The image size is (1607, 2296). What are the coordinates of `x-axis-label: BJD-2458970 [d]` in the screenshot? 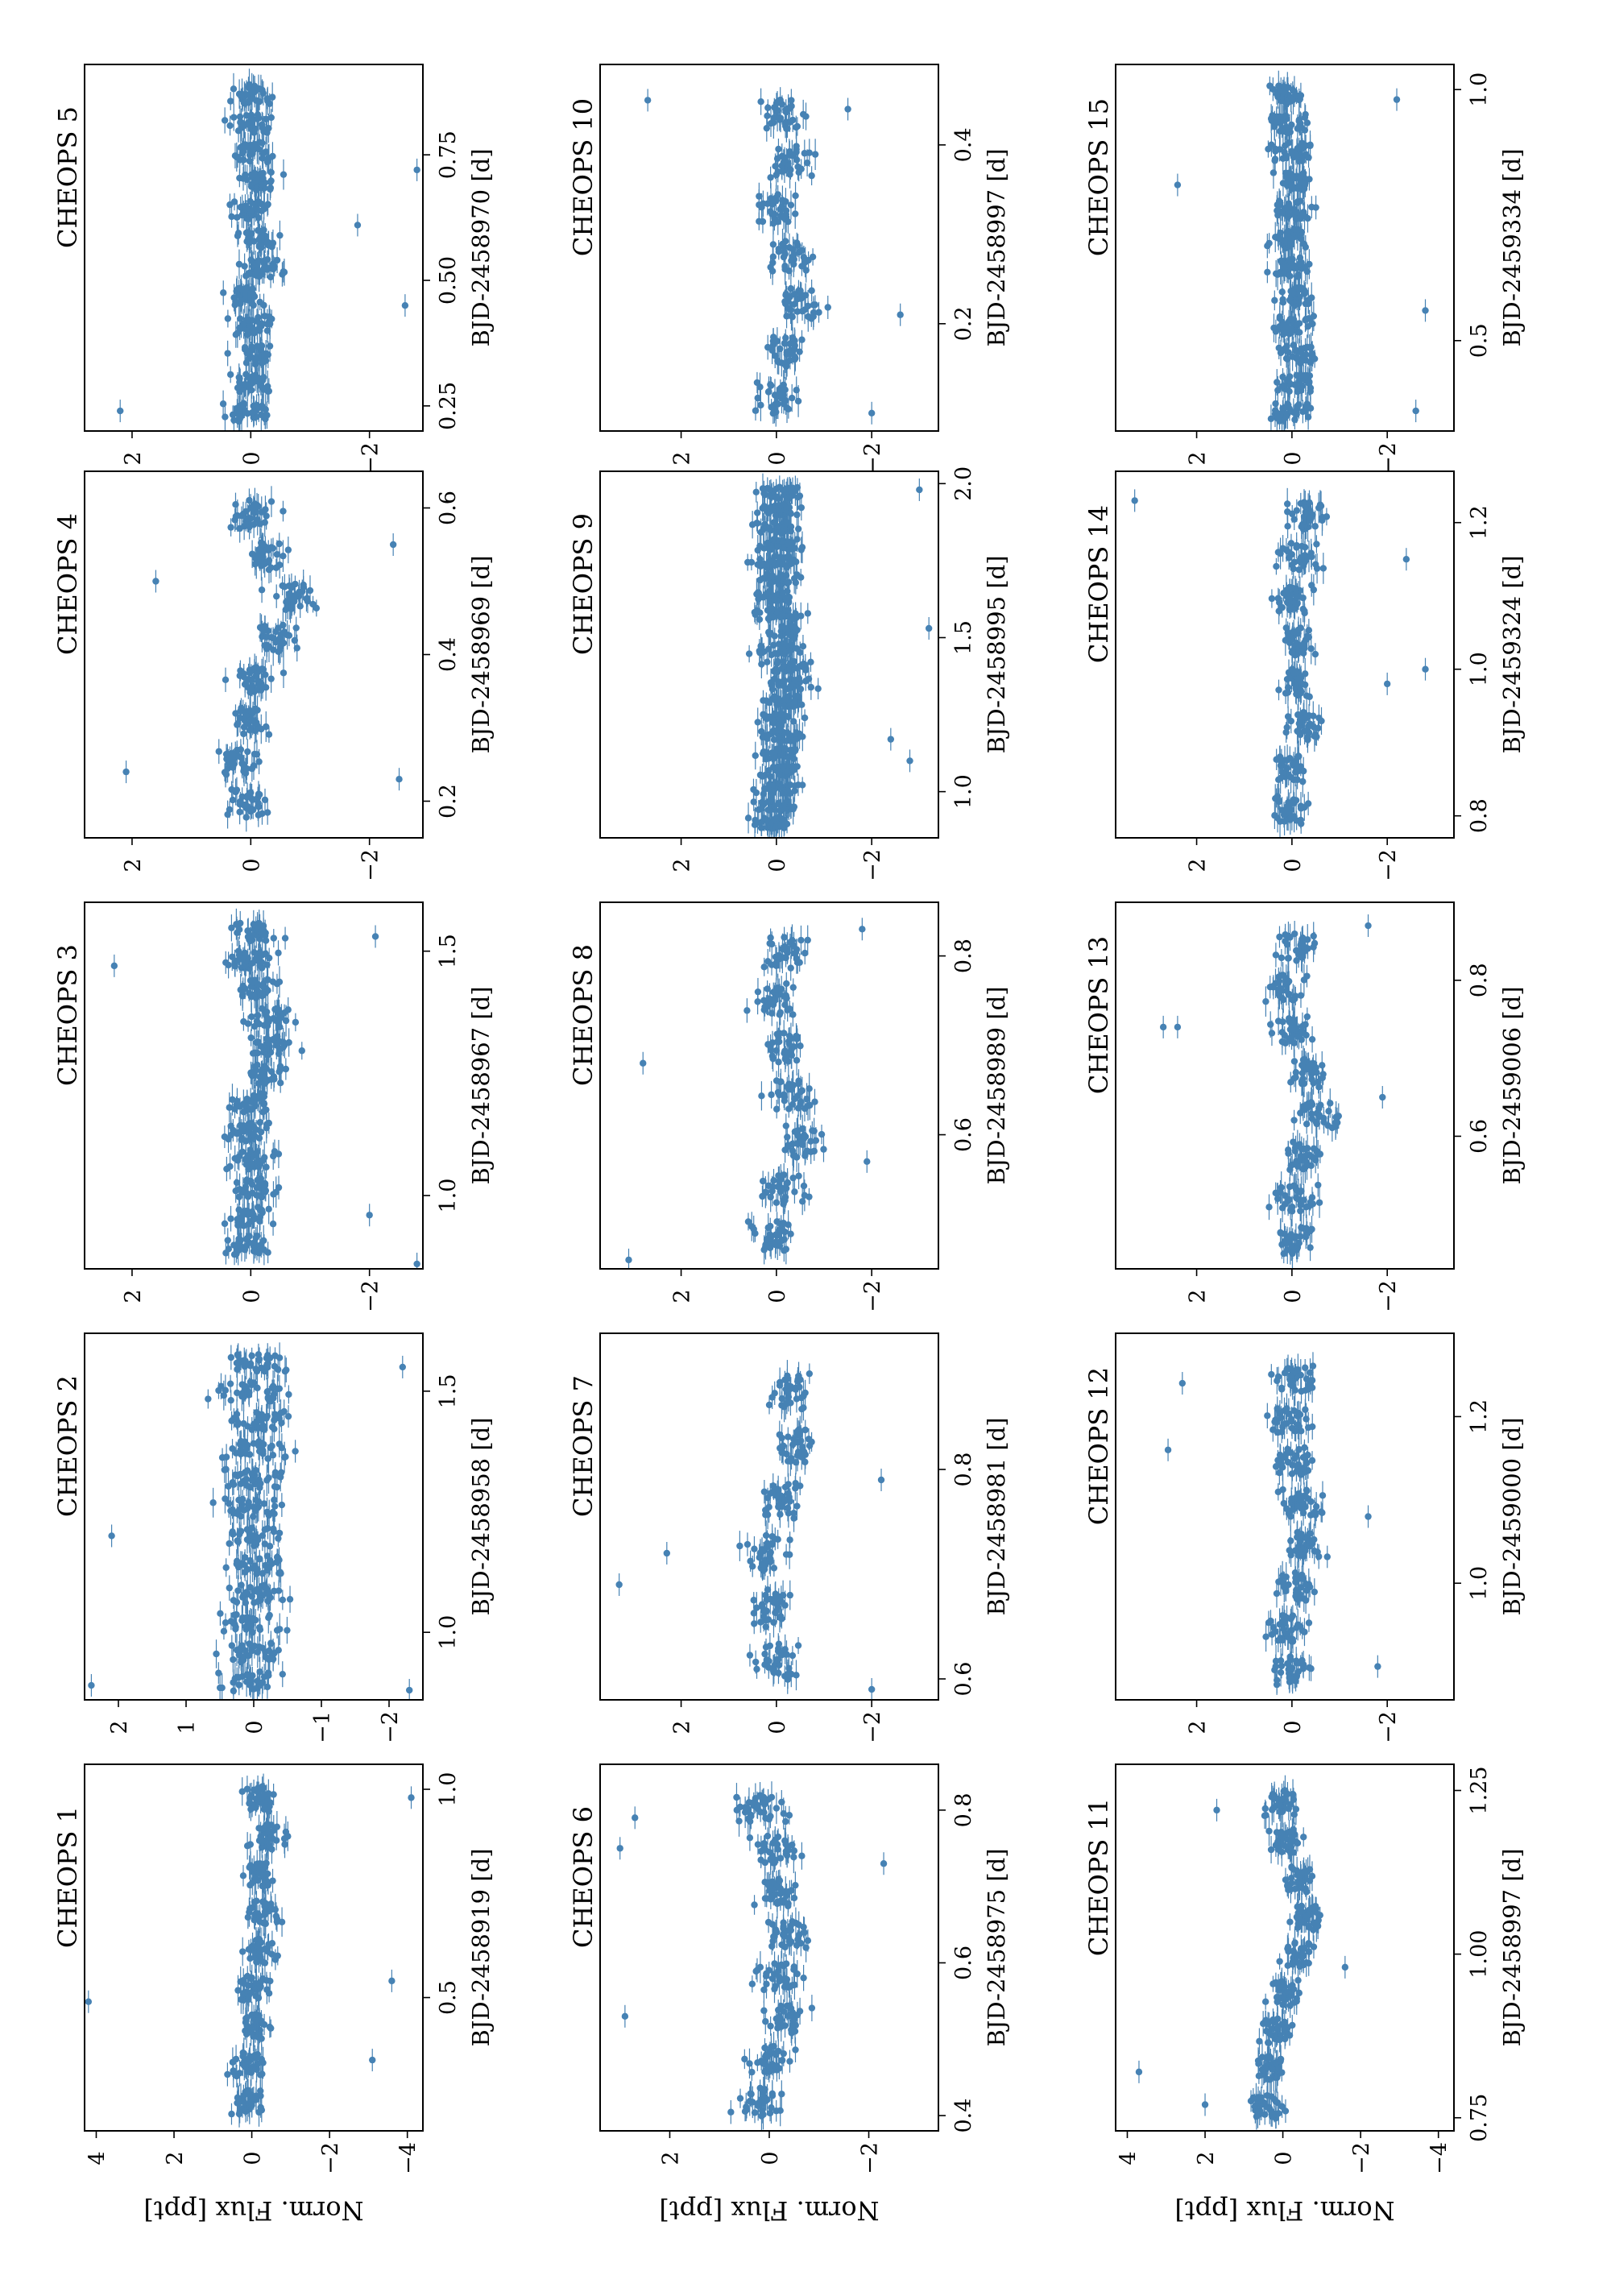 It's located at (481, 247).